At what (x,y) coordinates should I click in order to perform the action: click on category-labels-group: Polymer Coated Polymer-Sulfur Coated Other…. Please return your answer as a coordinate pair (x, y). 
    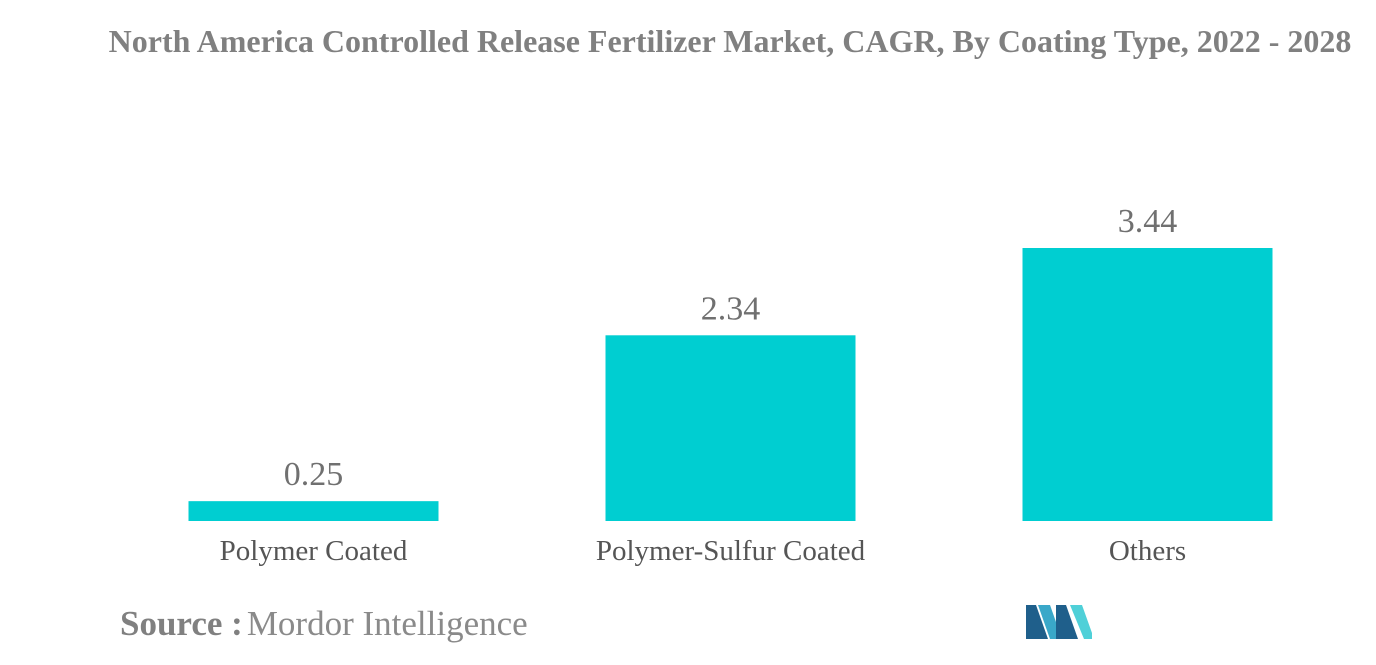
    Looking at the image, I should click on (703, 551).